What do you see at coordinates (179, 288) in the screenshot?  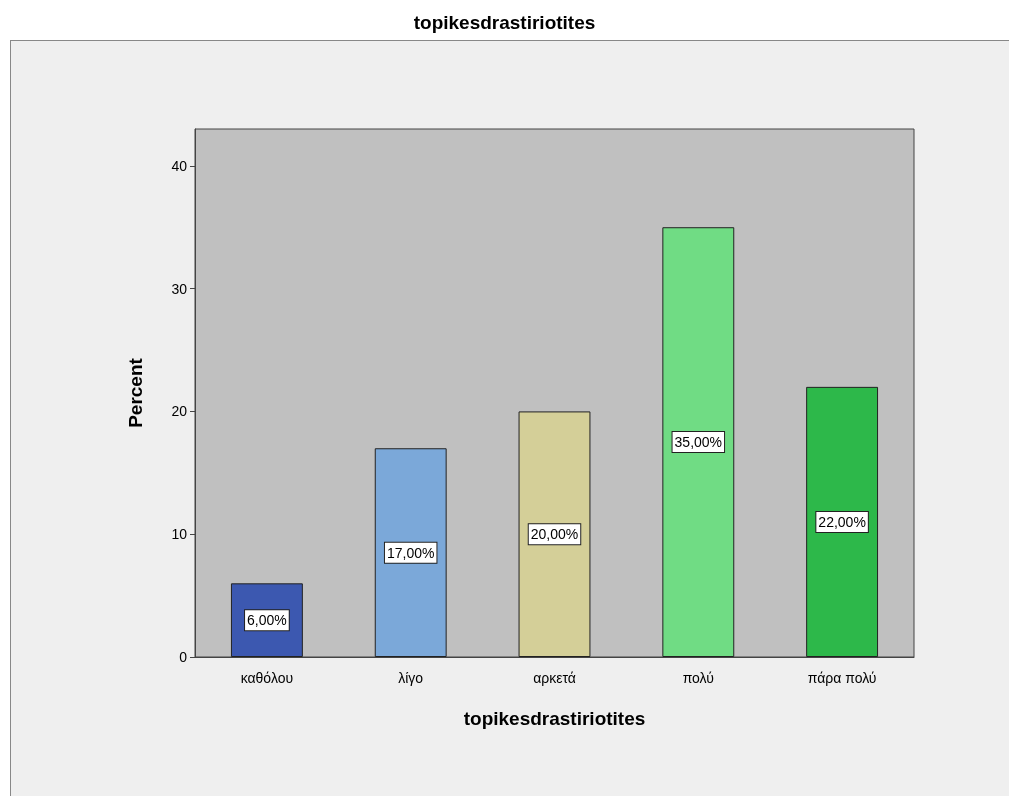 I see `y-tick-label: 30` at bounding box center [179, 288].